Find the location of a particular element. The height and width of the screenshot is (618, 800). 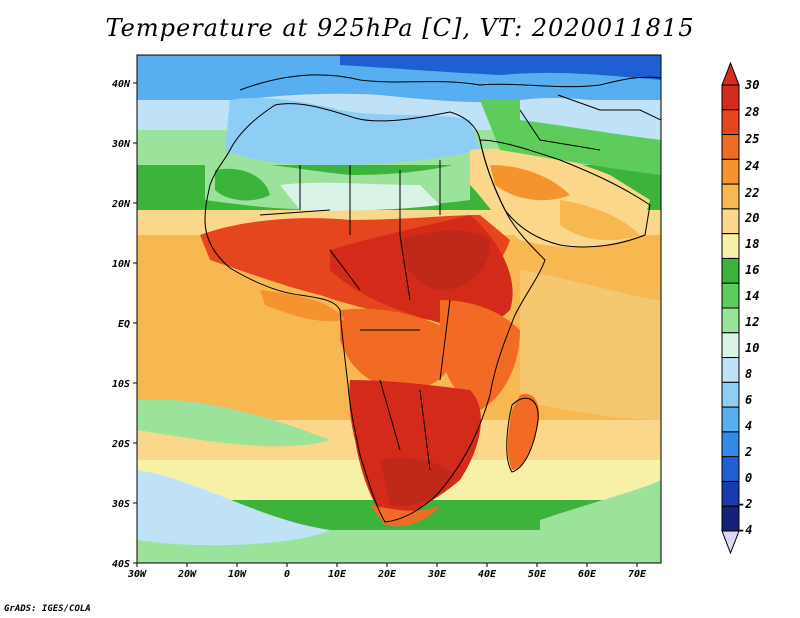

lat-label: 40N is located at coordinates (121, 84).